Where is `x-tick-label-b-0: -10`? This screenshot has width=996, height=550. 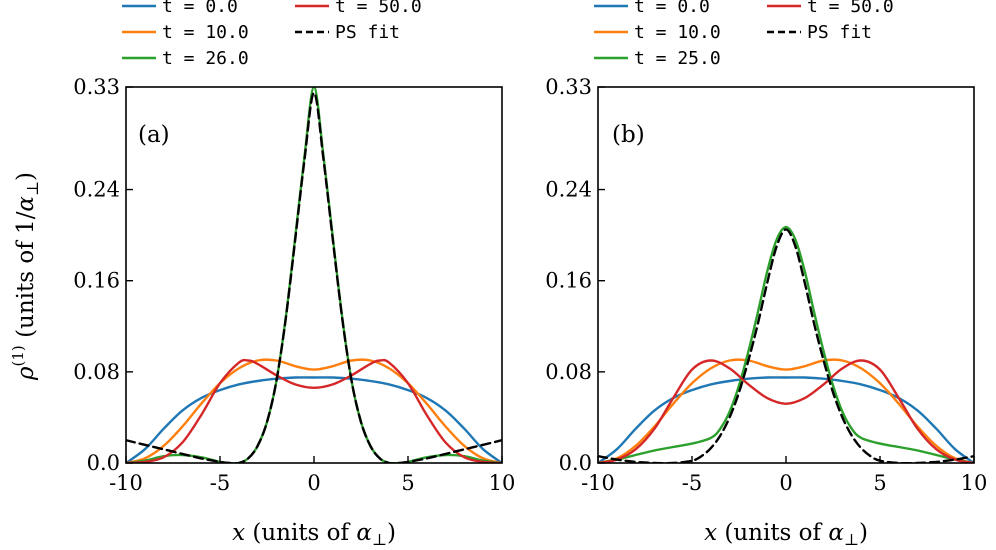
x-tick-label-b-0: -10 is located at coordinates (598, 483).